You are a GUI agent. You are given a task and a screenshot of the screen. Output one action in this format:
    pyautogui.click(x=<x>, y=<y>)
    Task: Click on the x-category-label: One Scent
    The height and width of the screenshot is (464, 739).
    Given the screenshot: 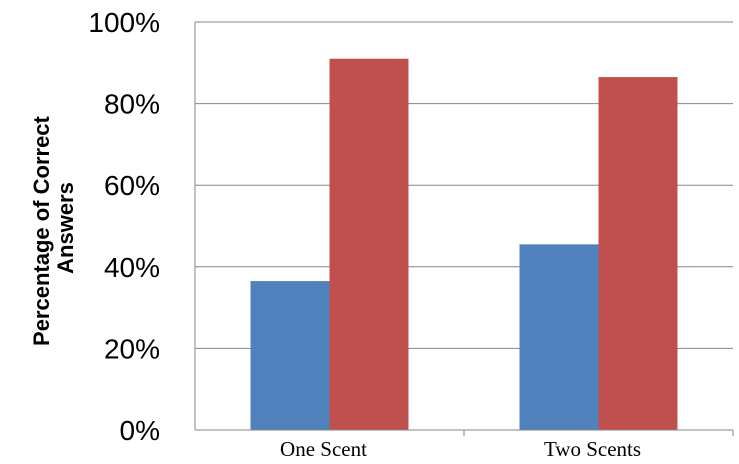 What is the action you would take?
    pyautogui.click(x=323, y=449)
    